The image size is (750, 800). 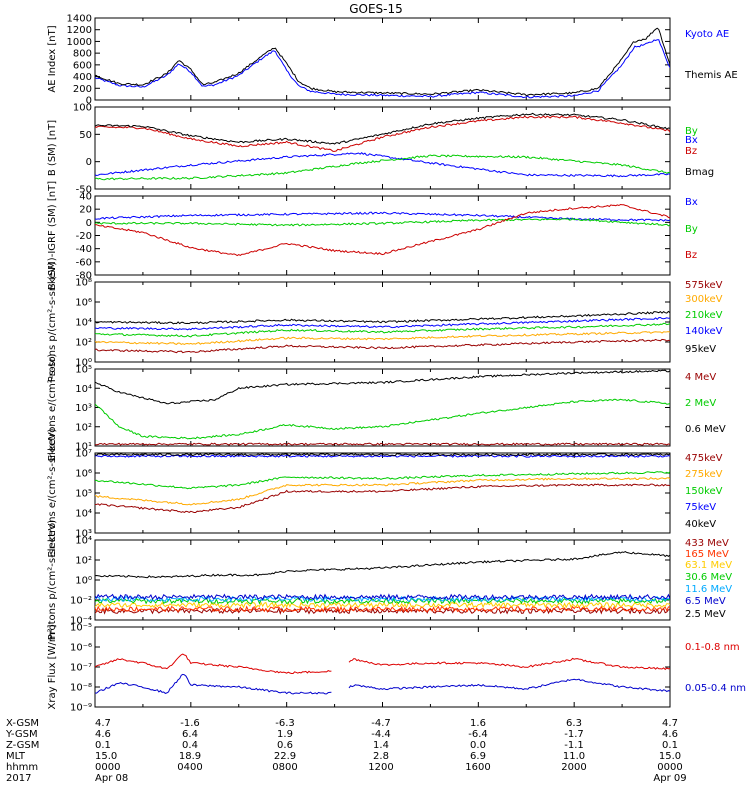 I want to click on y-tick-label: 10⁻⁵, so click(x=81, y=628).